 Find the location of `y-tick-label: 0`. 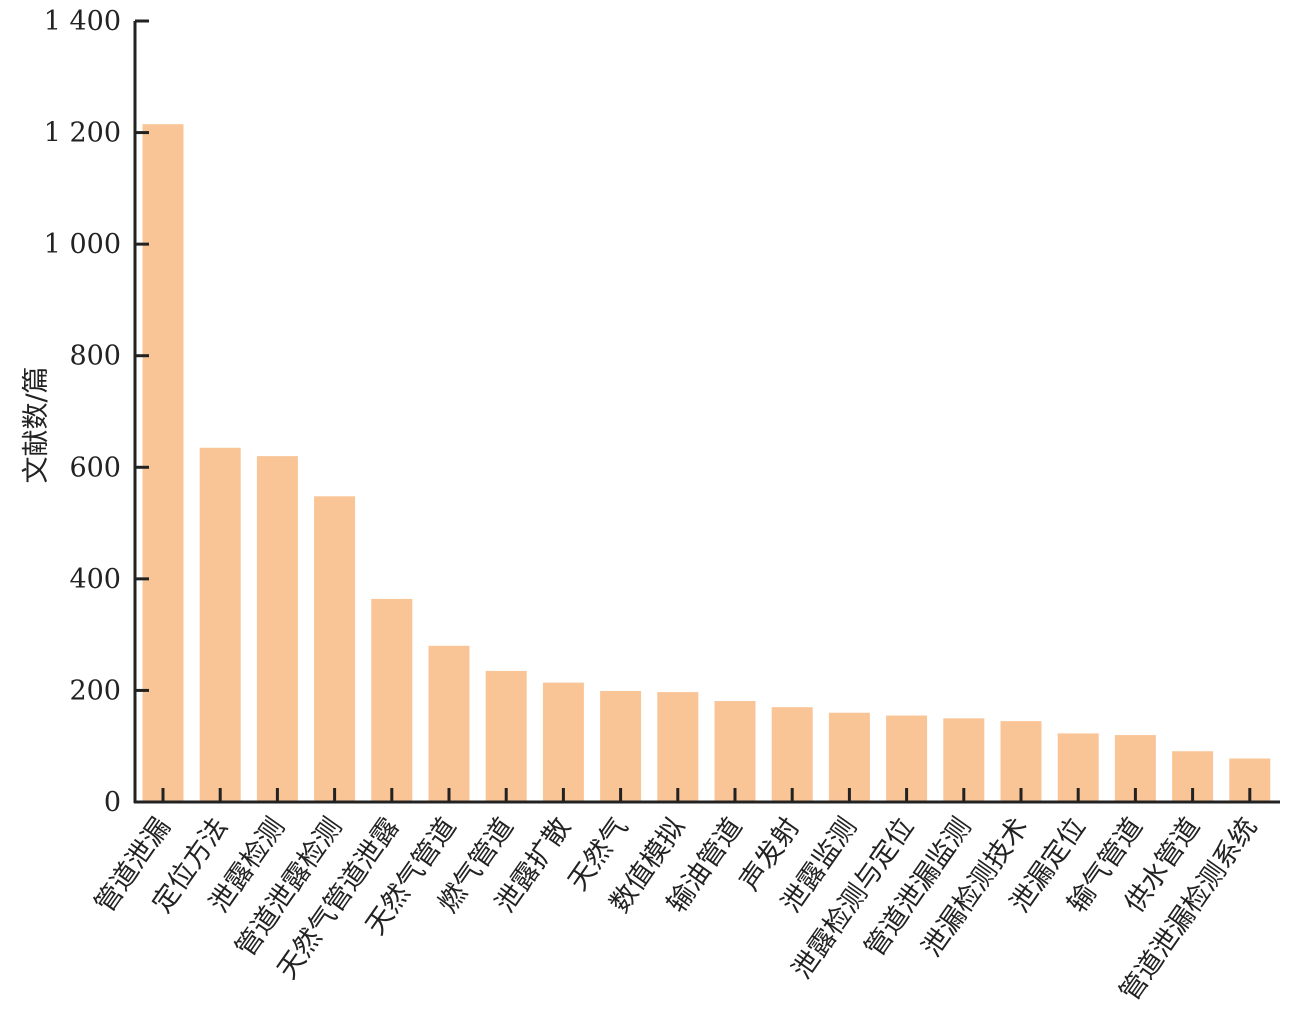

y-tick-label: 0 is located at coordinates (112, 802).